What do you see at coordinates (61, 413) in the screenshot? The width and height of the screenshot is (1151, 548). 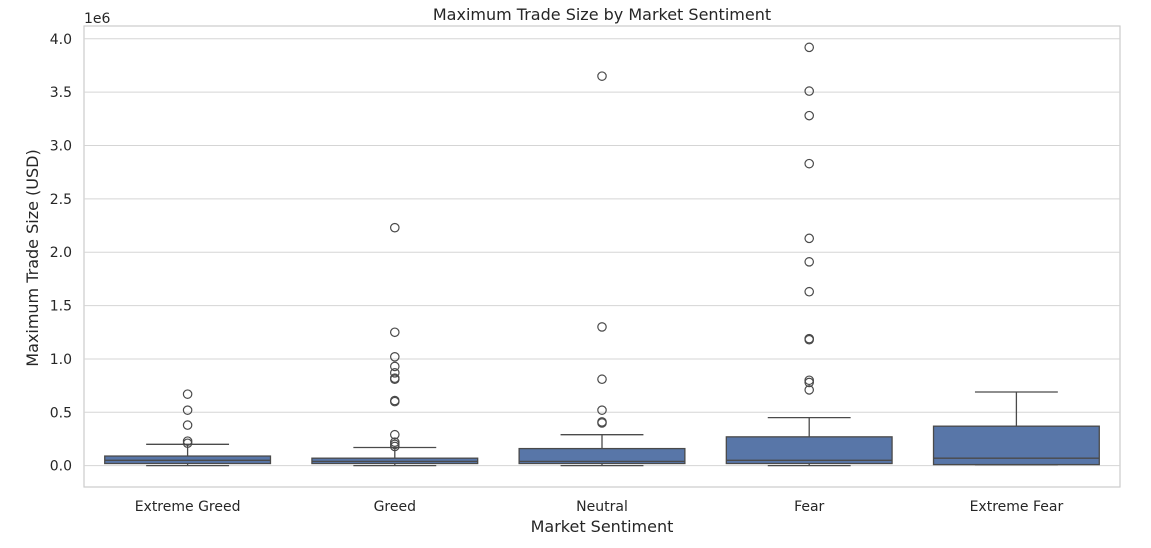 I see `y-tick-label: 0.5` at bounding box center [61, 413].